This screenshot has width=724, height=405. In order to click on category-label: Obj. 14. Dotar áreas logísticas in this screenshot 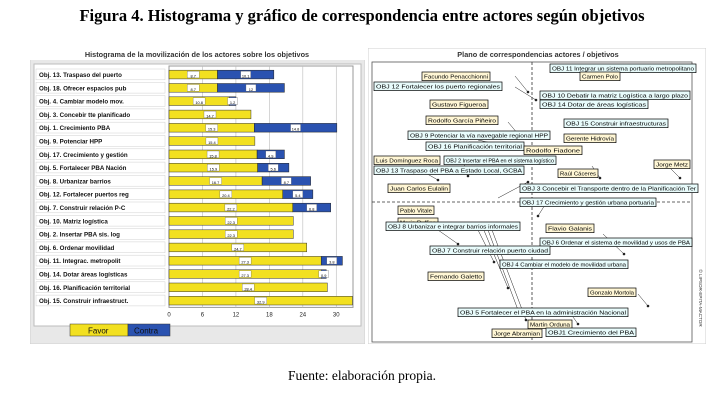, I will do `click(83, 274)`.